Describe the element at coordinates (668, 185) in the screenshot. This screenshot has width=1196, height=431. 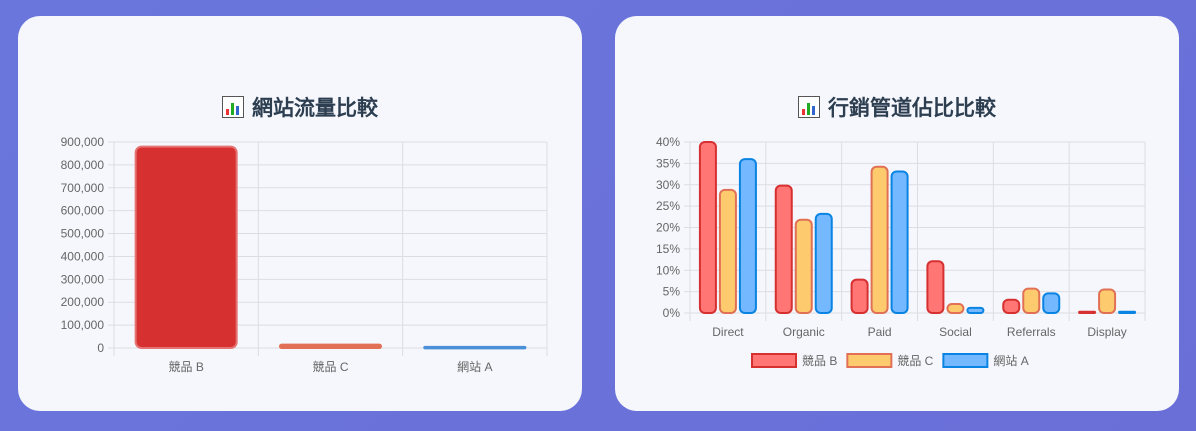
I see `y-tick-label: 30%` at that location.